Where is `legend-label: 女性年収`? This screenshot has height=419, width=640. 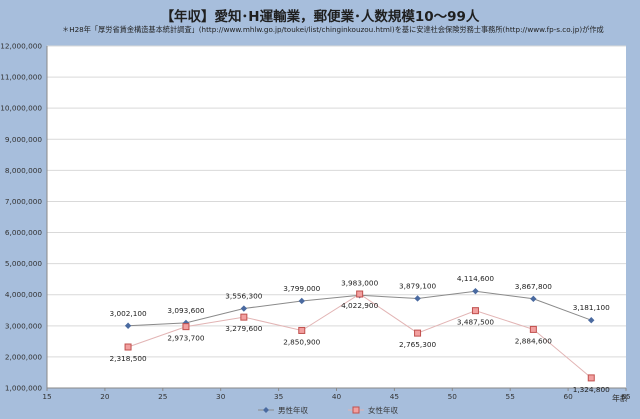
legend-label: 女性年収 is located at coordinates (383, 410).